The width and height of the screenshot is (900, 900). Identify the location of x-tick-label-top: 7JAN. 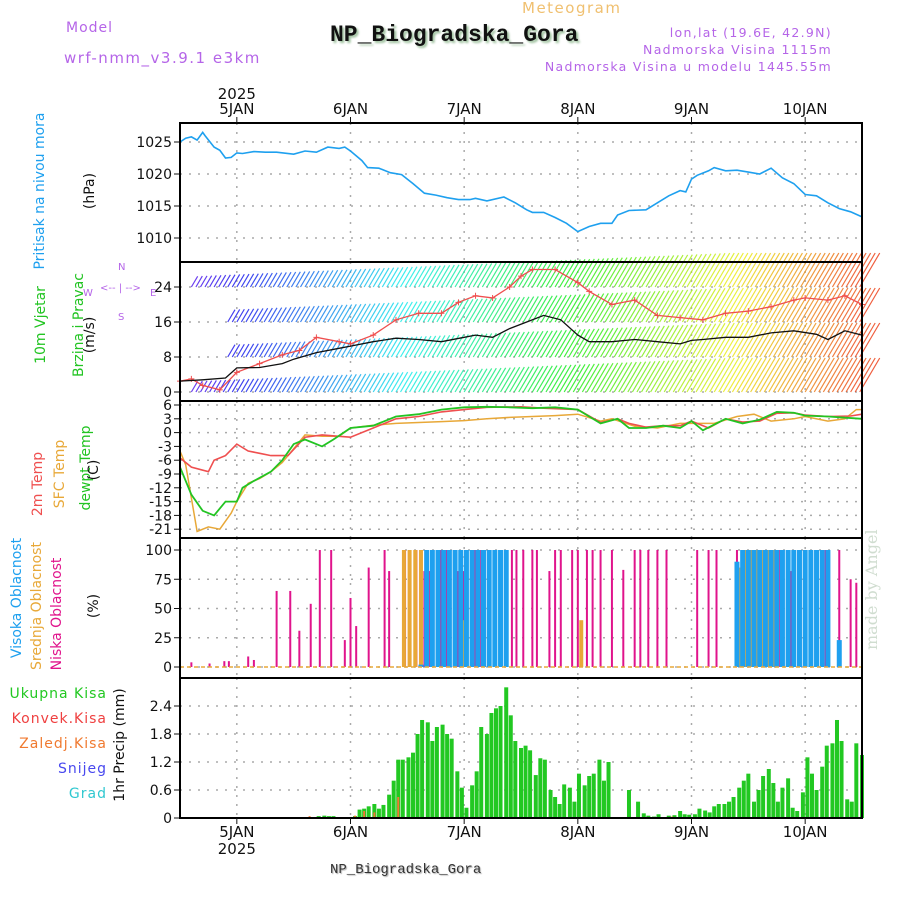
(464, 109).